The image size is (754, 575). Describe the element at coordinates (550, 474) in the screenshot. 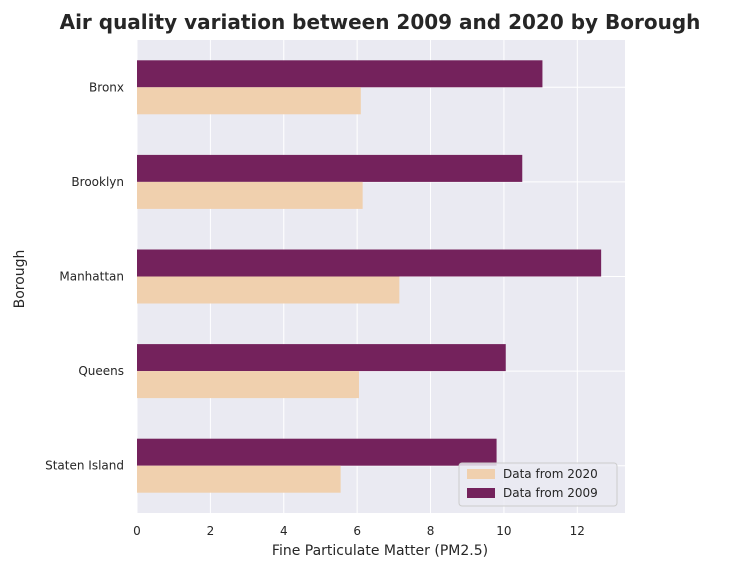

I see `legend-label: Data from 2020` at that location.